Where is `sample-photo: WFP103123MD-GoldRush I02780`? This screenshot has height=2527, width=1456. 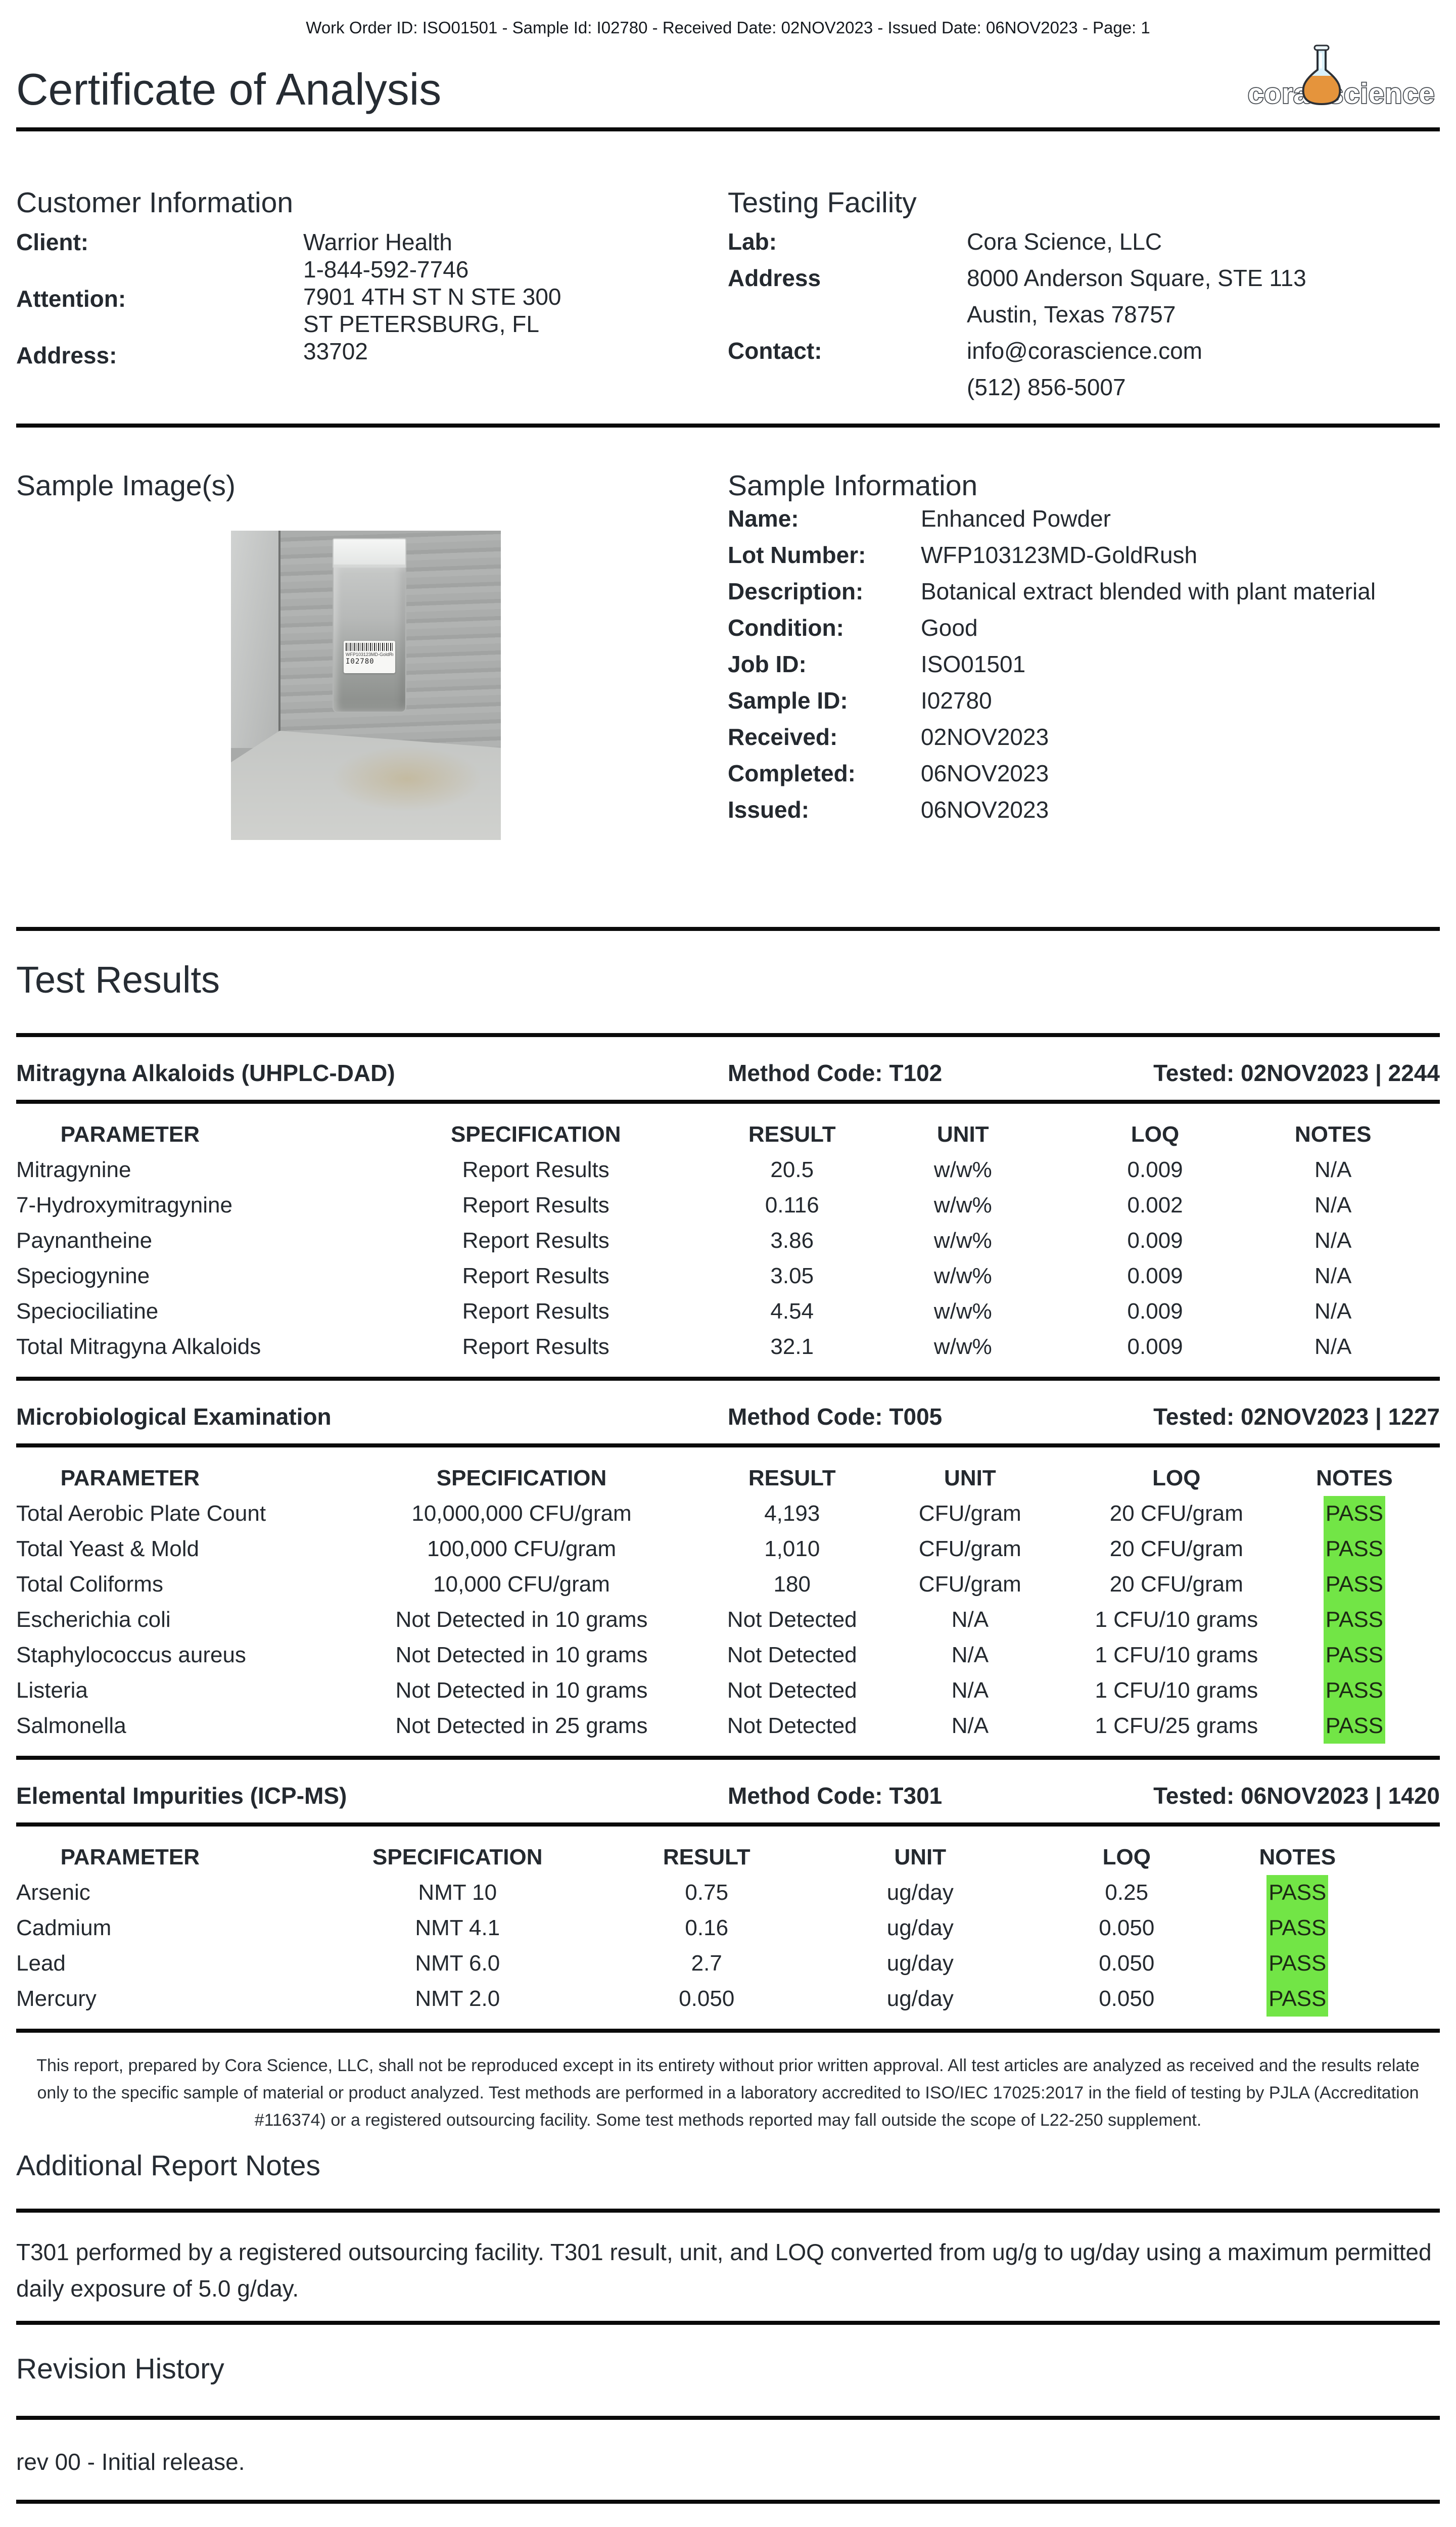 sample-photo: WFP103123MD-GoldRush I02780 is located at coordinates (366, 685).